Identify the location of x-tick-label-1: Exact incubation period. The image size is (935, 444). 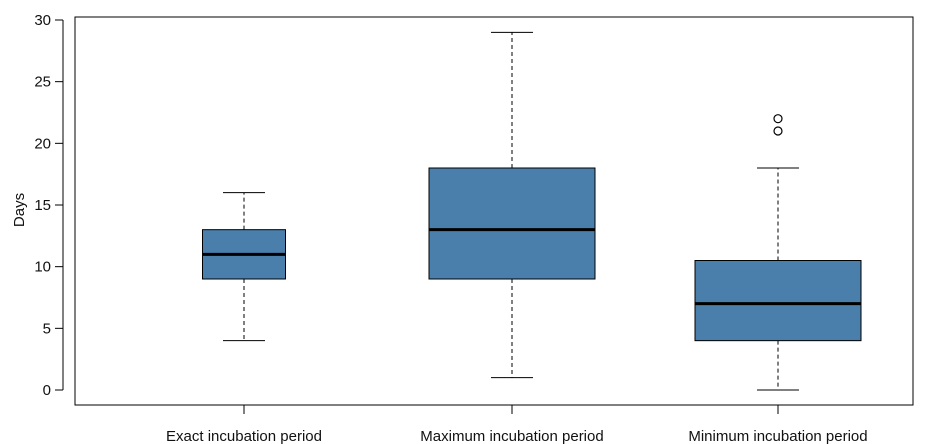
(244, 436).